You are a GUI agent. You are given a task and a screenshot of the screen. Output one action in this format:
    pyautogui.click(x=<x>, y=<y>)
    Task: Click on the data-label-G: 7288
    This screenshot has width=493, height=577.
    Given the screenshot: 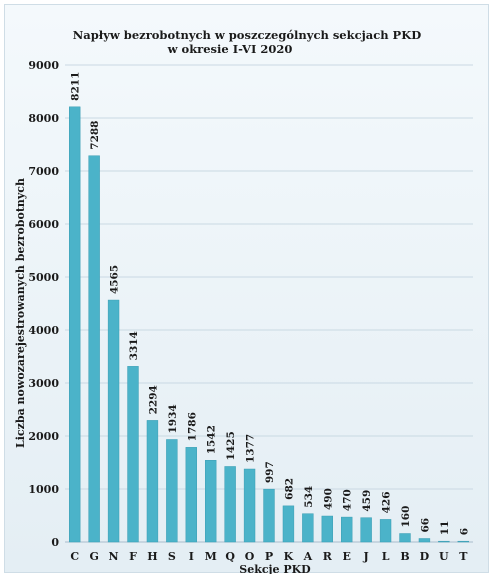 What is the action you would take?
    pyautogui.click(x=95, y=135)
    